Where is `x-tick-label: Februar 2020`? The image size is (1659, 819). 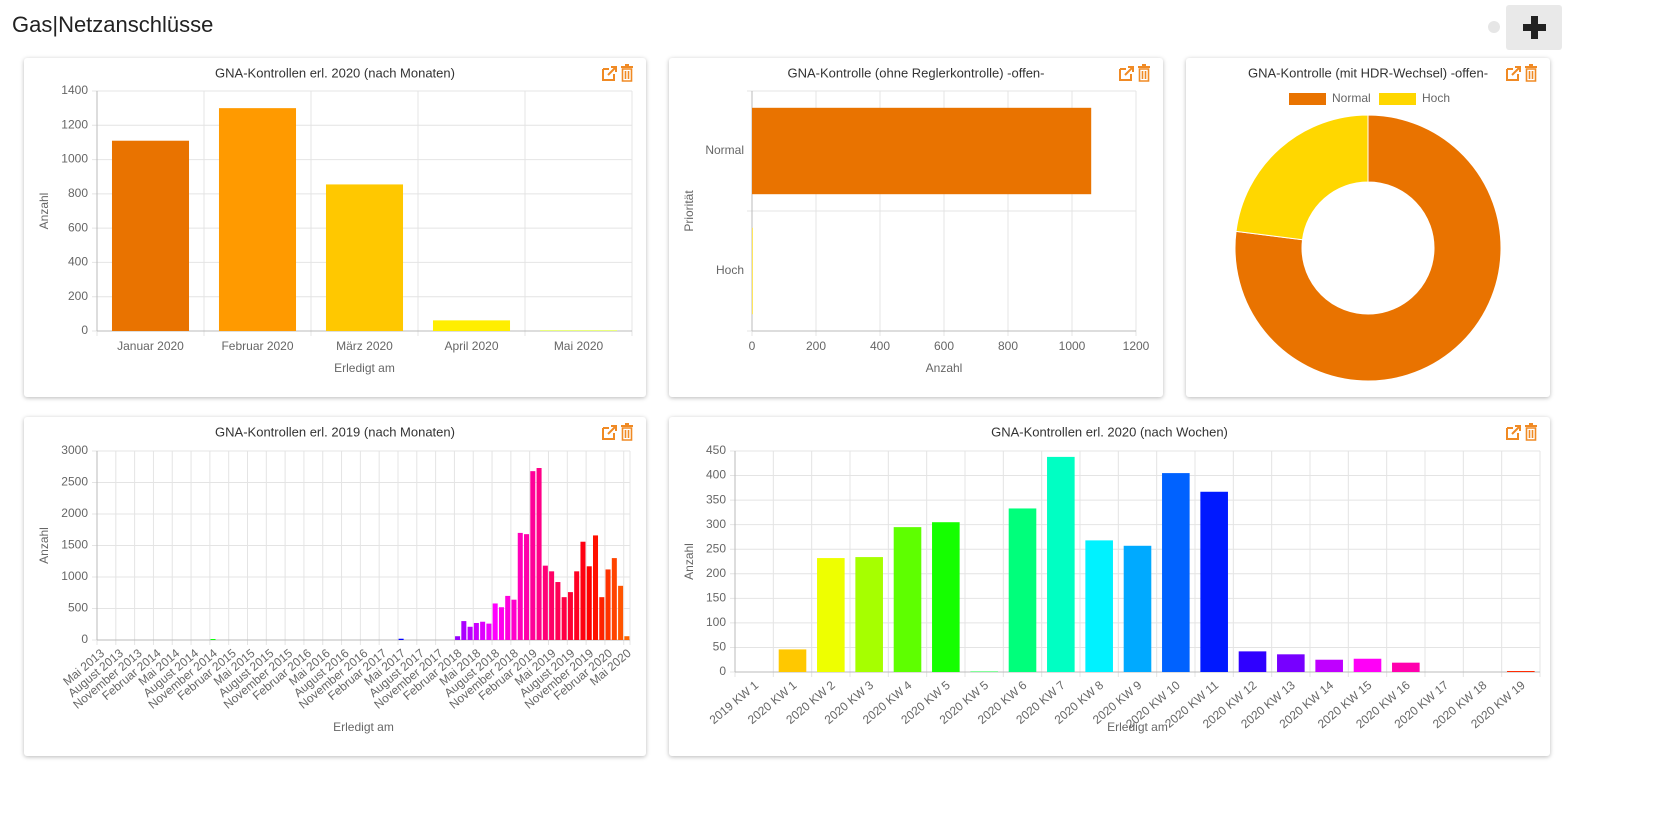 x-tick-label: Februar 2020 is located at coordinates (257, 346).